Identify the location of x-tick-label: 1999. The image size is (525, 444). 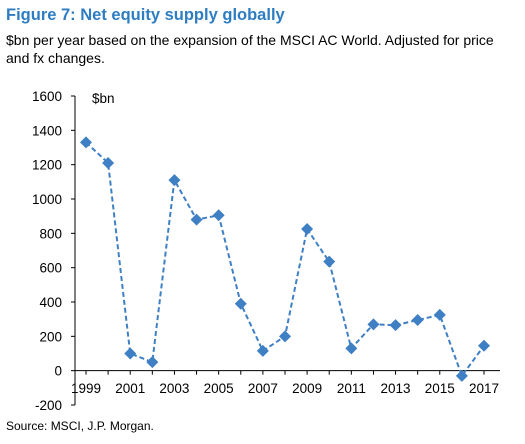
(86, 388).